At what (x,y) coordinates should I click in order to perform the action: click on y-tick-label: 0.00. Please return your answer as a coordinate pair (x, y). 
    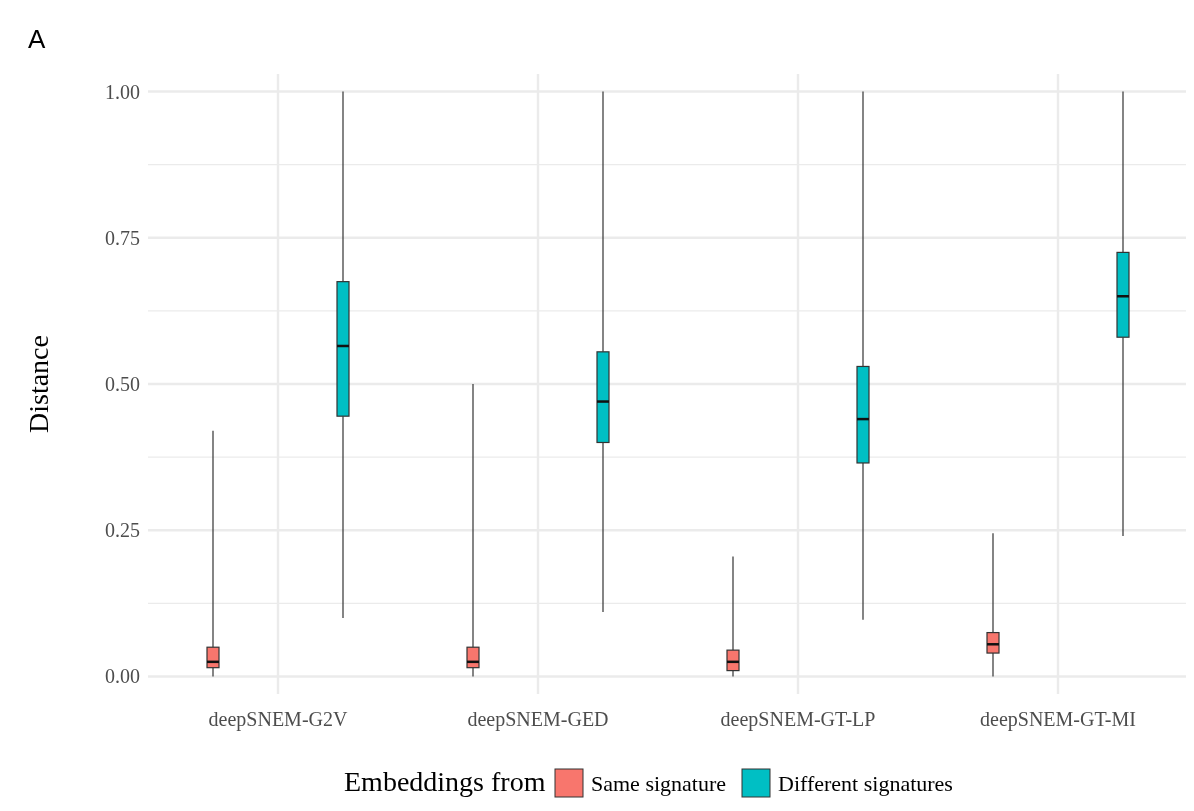
    Looking at the image, I should click on (122, 676).